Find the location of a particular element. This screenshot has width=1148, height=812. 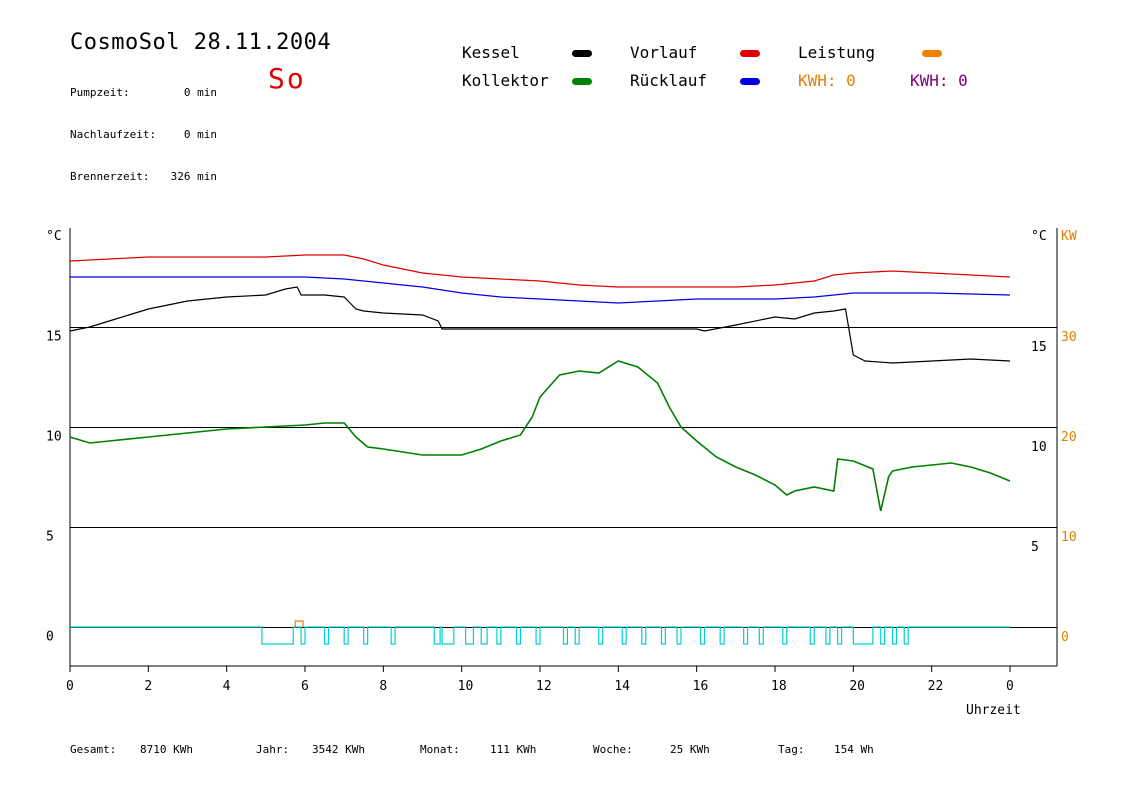

x-tick-label: 2 is located at coordinates (148, 686).